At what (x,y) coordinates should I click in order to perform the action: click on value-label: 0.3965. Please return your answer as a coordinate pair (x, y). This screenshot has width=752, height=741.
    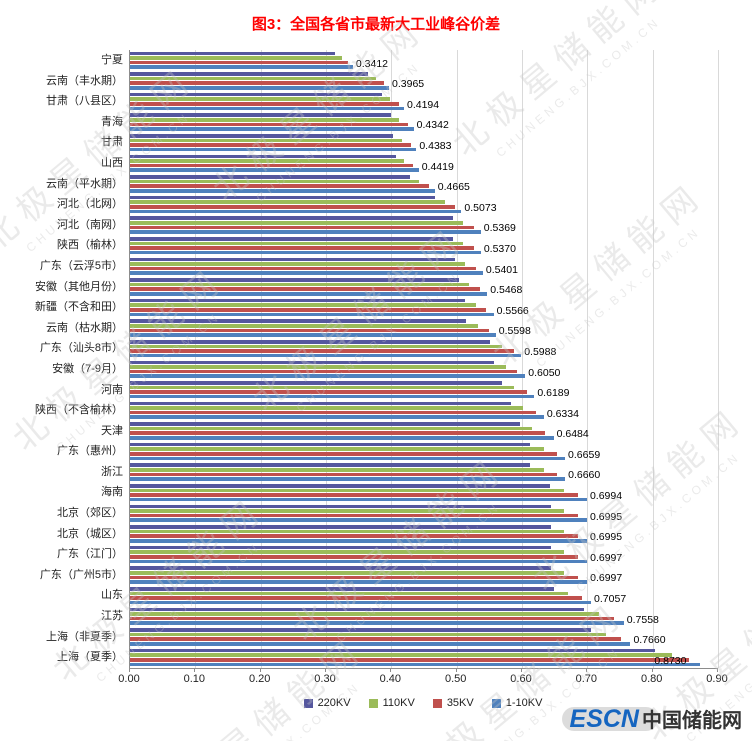
    Looking at the image, I should click on (408, 84).